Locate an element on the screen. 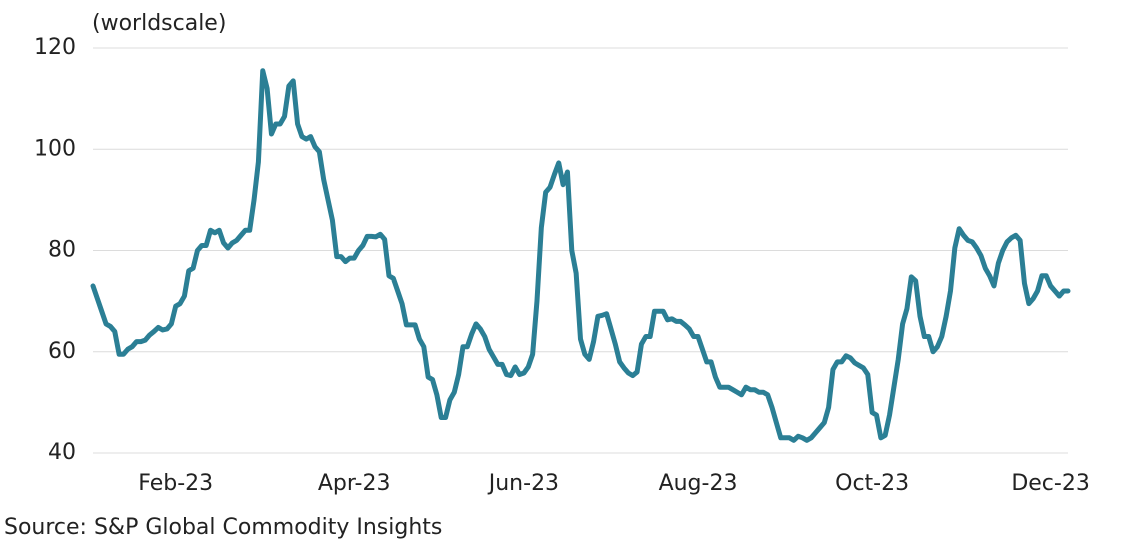 The width and height of the screenshot is (1134, 554). x-tick-label: Dec-23 is located at coordinates (1050, 483).